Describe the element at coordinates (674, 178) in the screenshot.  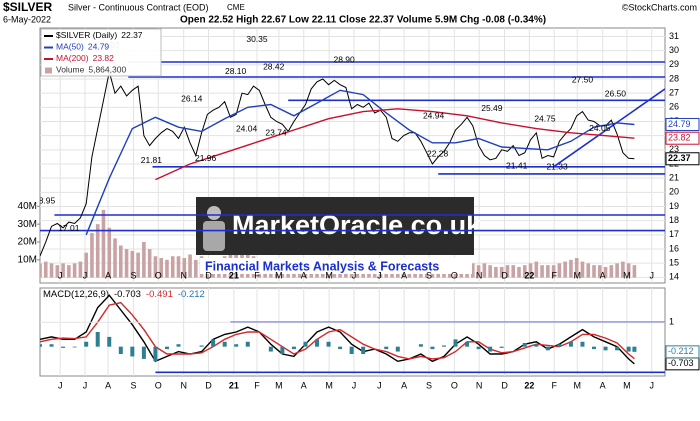
I see `y-tick-label: 21` at that location.